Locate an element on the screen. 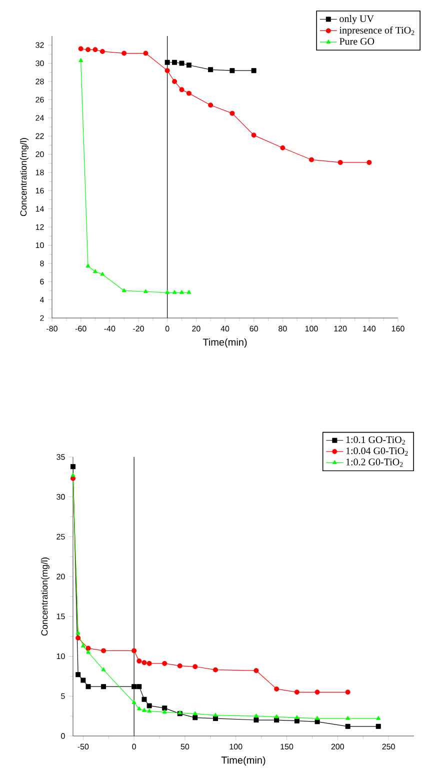  y-tick-label: 8 is located at coordinates (42, 263).